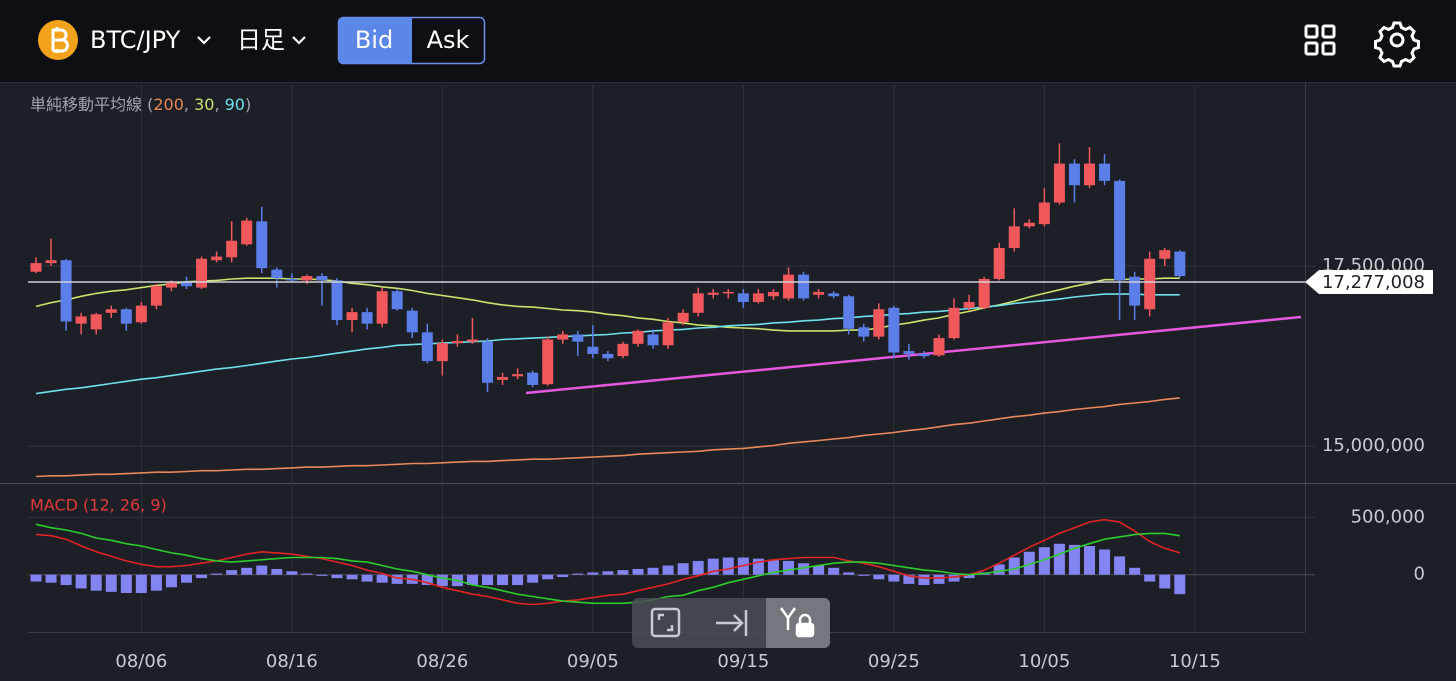  Describe the element at coordinates (1044, 661) in the screenshot. I see `x-tick-label: 10/05` at that location.